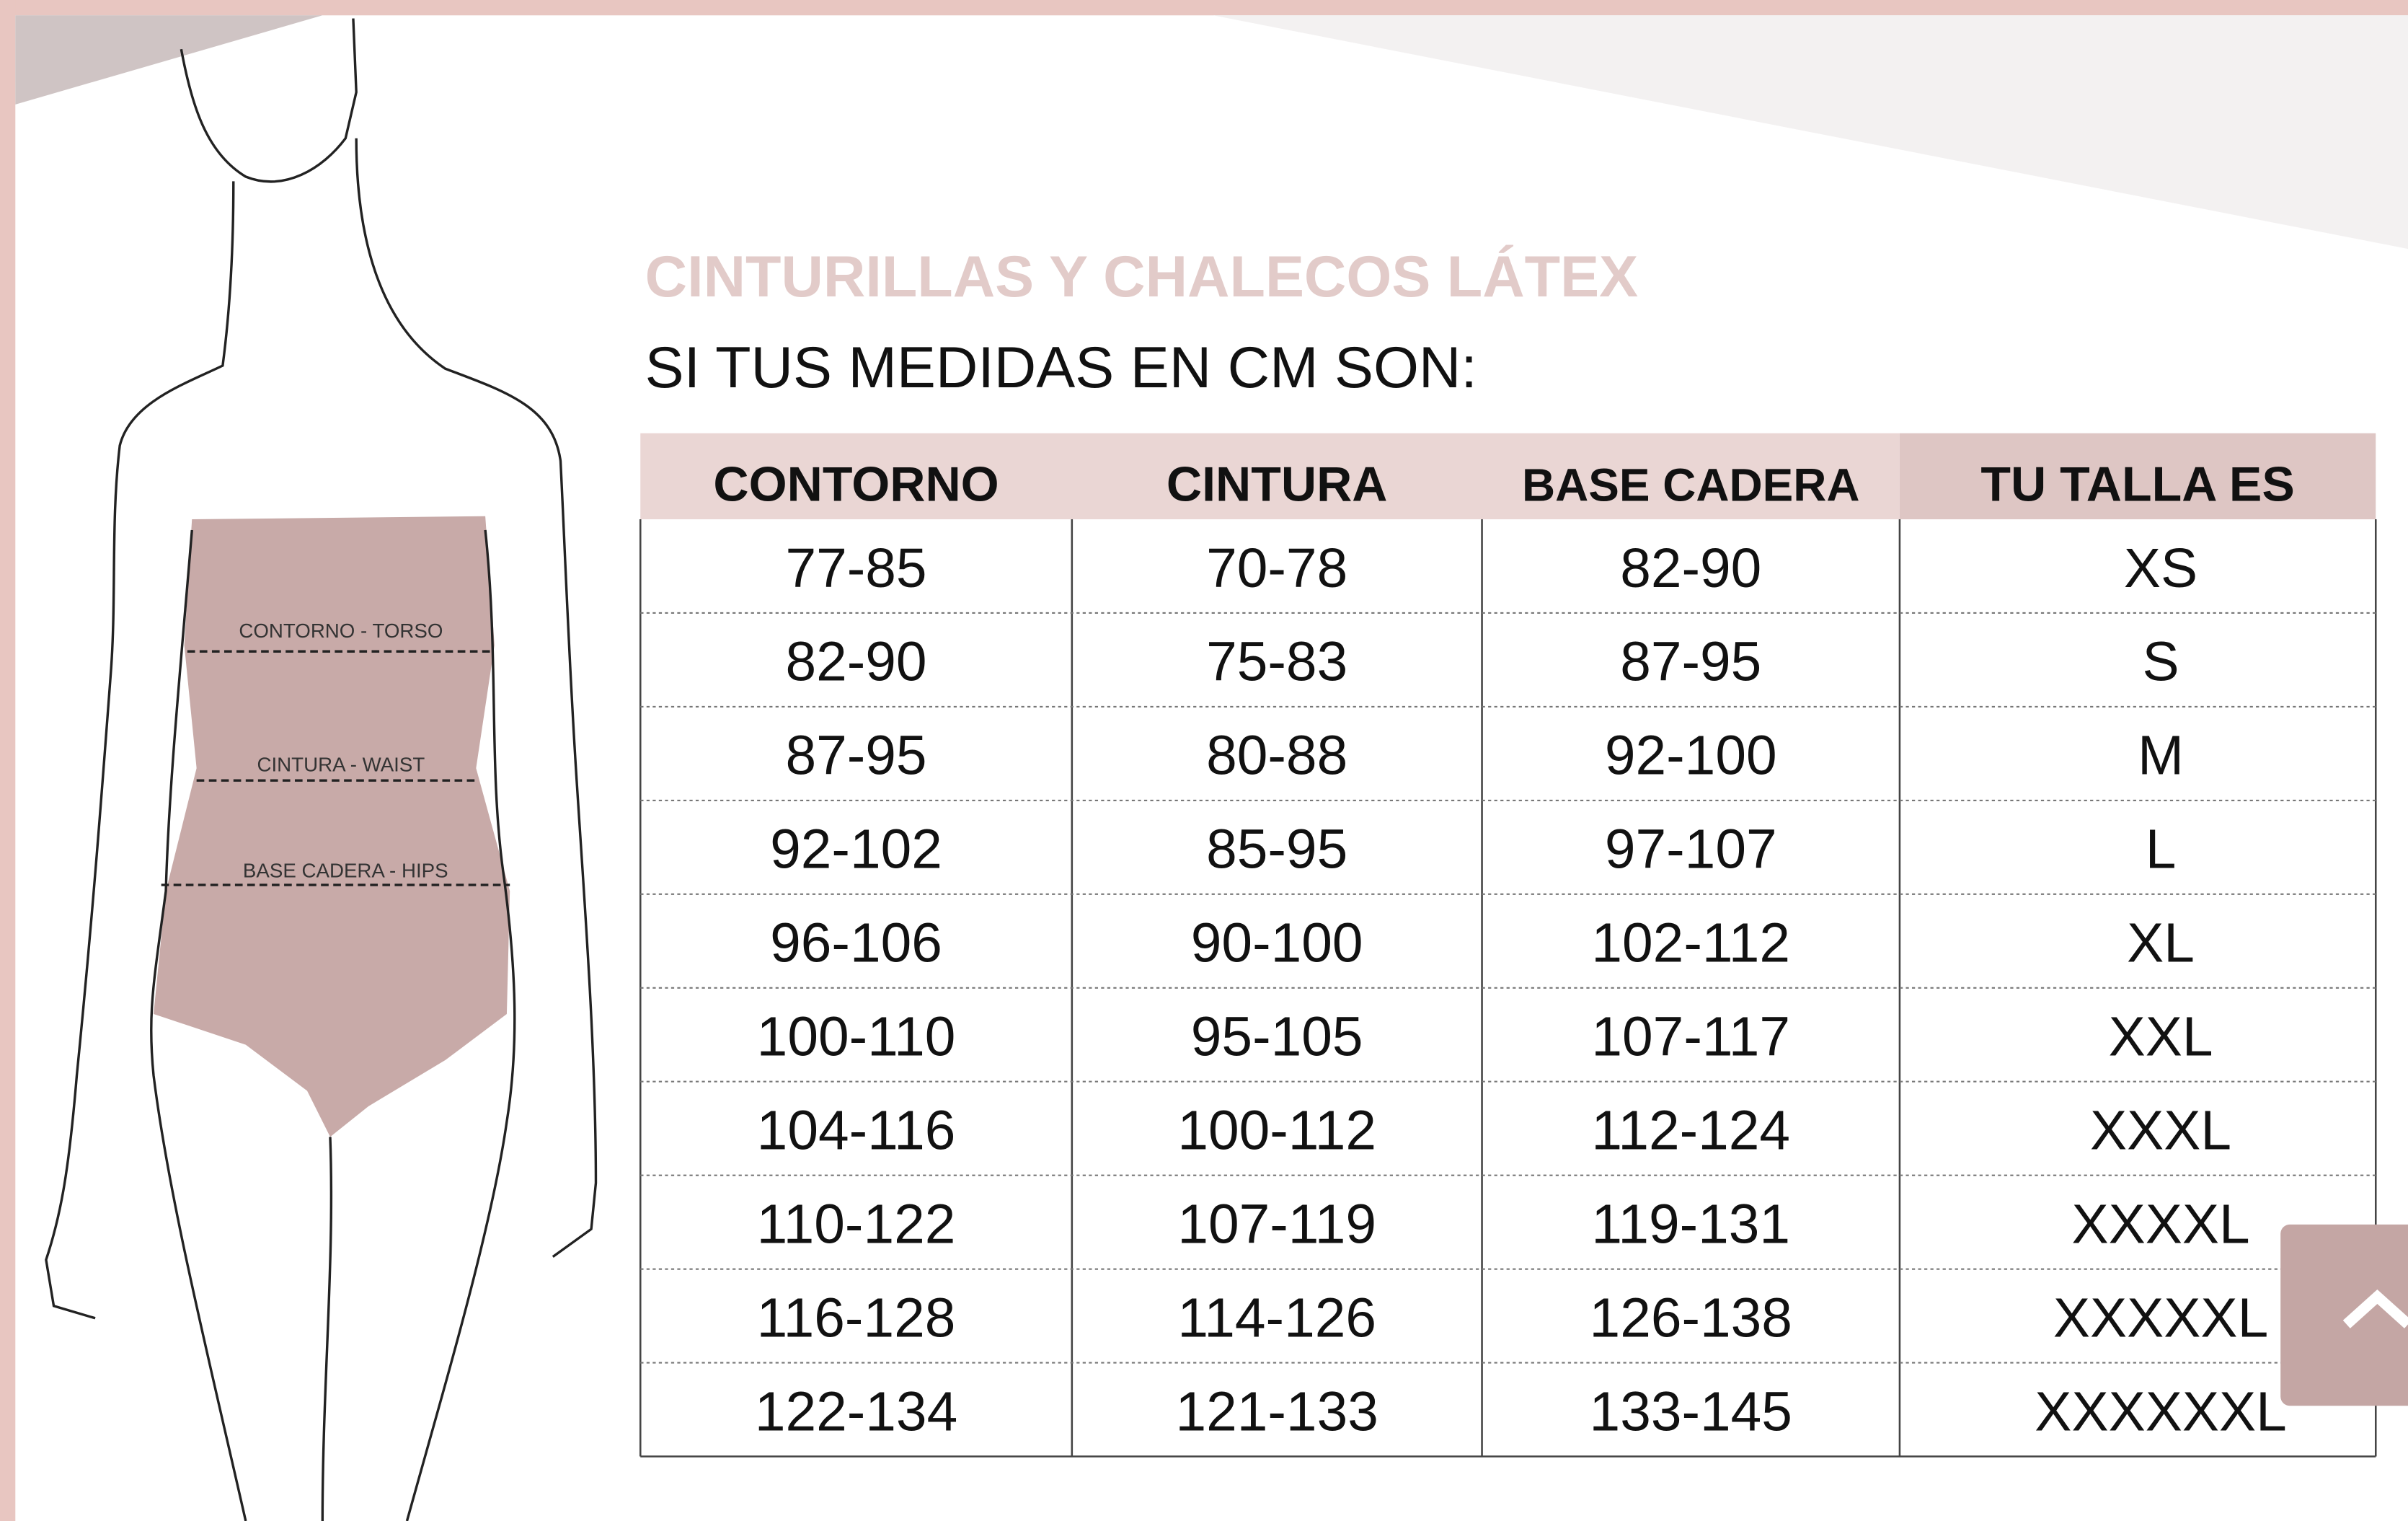 This screenshot has height=1521, width=2408. What do you see at coordinates (2137, 484) in the screenshot?
I see `column-header: TU TALLA ES` at bounding box center [2137, 484].